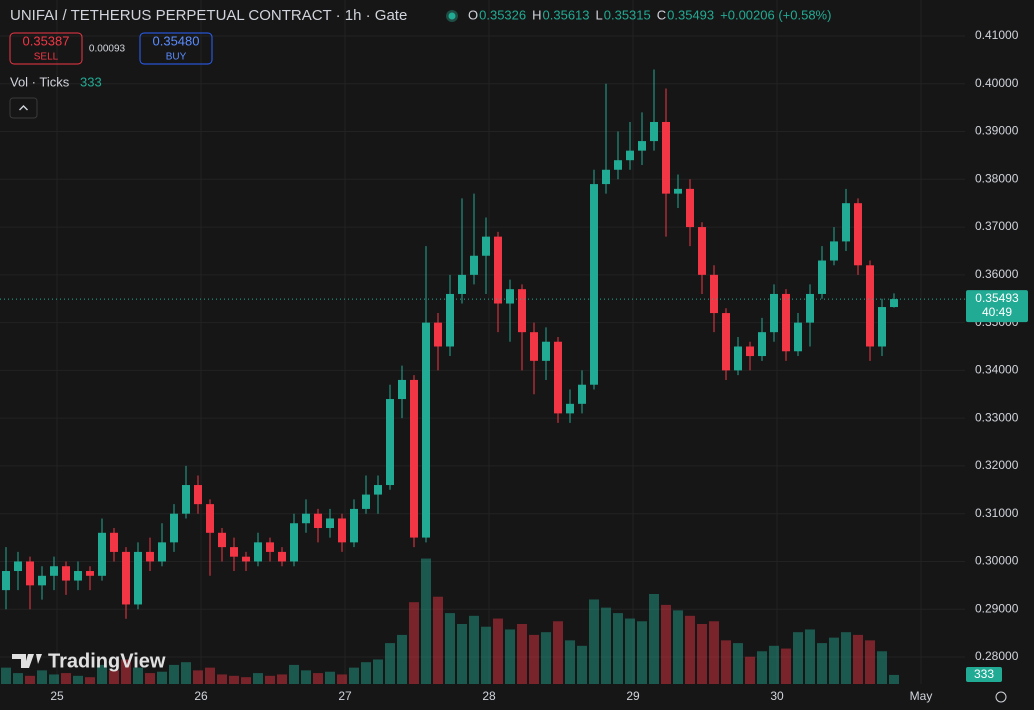 This screenshot has height=710, width=1034. What do you see at coordinates (997, 370) in the screenshot?
I see `y-tick-label: 0.34000` at bounding box center [997, 370].